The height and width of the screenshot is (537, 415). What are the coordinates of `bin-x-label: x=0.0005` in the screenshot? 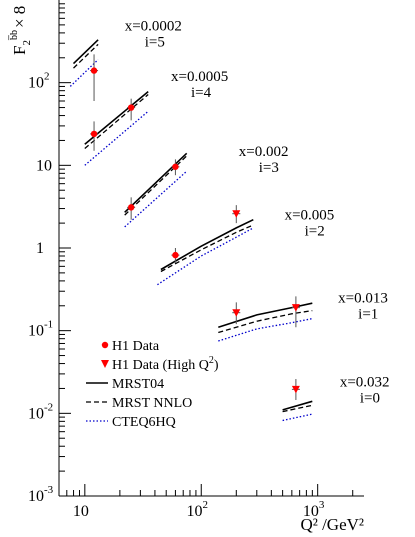 It's located at (199, 77).